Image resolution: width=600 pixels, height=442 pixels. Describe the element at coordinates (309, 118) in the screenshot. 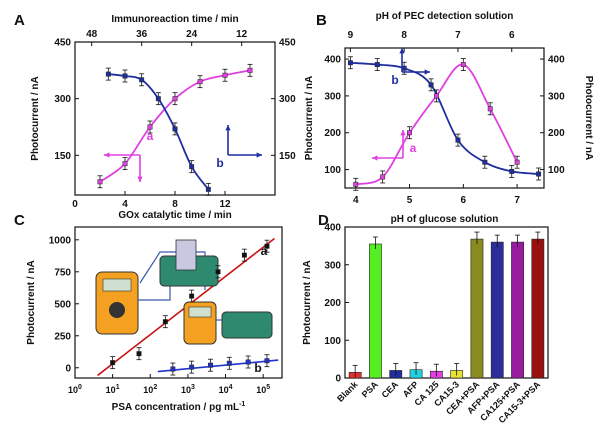

I see `panel-b-y-axis-title: Photocurrent / nA` at that location.